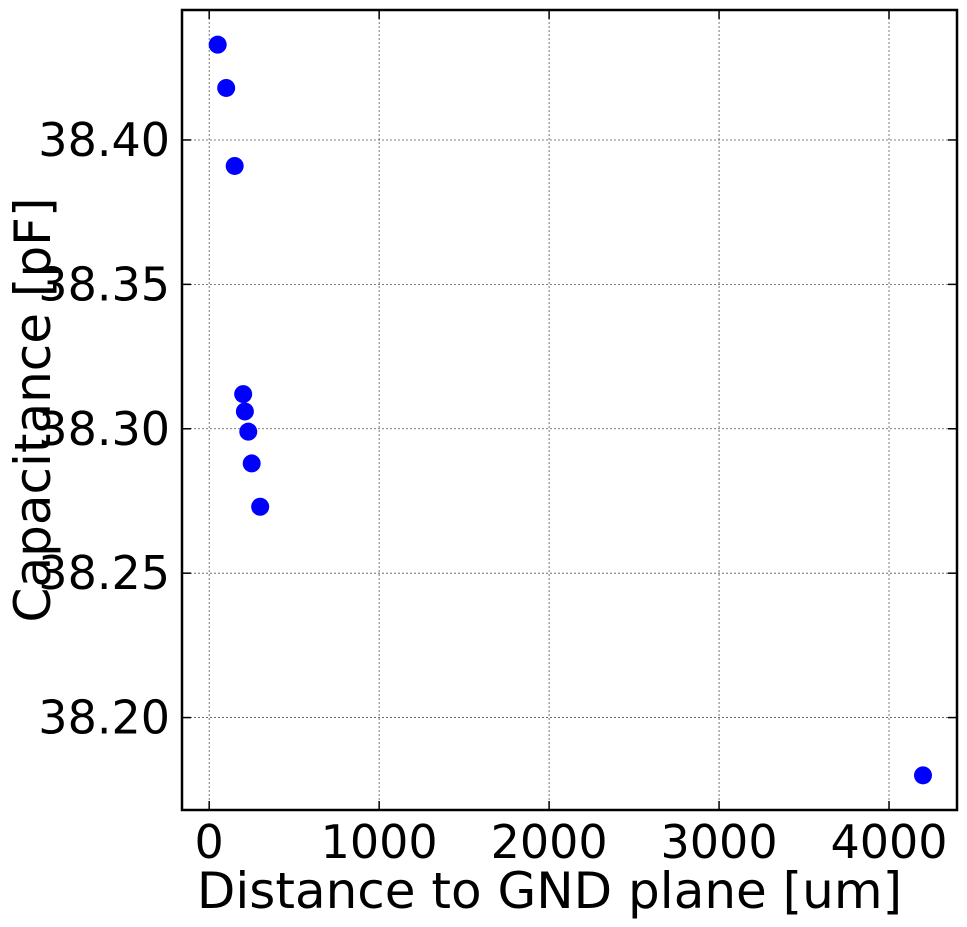 The height and width of the screenshot is (927, 967). I want to click on y-tick-label: 38.20, so click(104, 718).